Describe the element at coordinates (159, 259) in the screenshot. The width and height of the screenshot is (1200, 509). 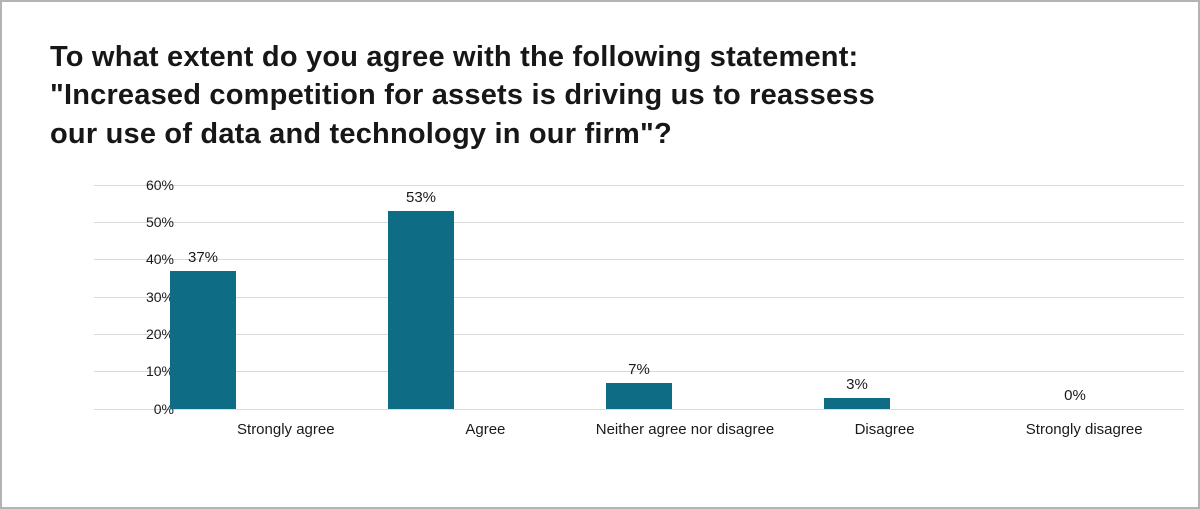
I see `y-axis-tick-label: 40%` at that location.